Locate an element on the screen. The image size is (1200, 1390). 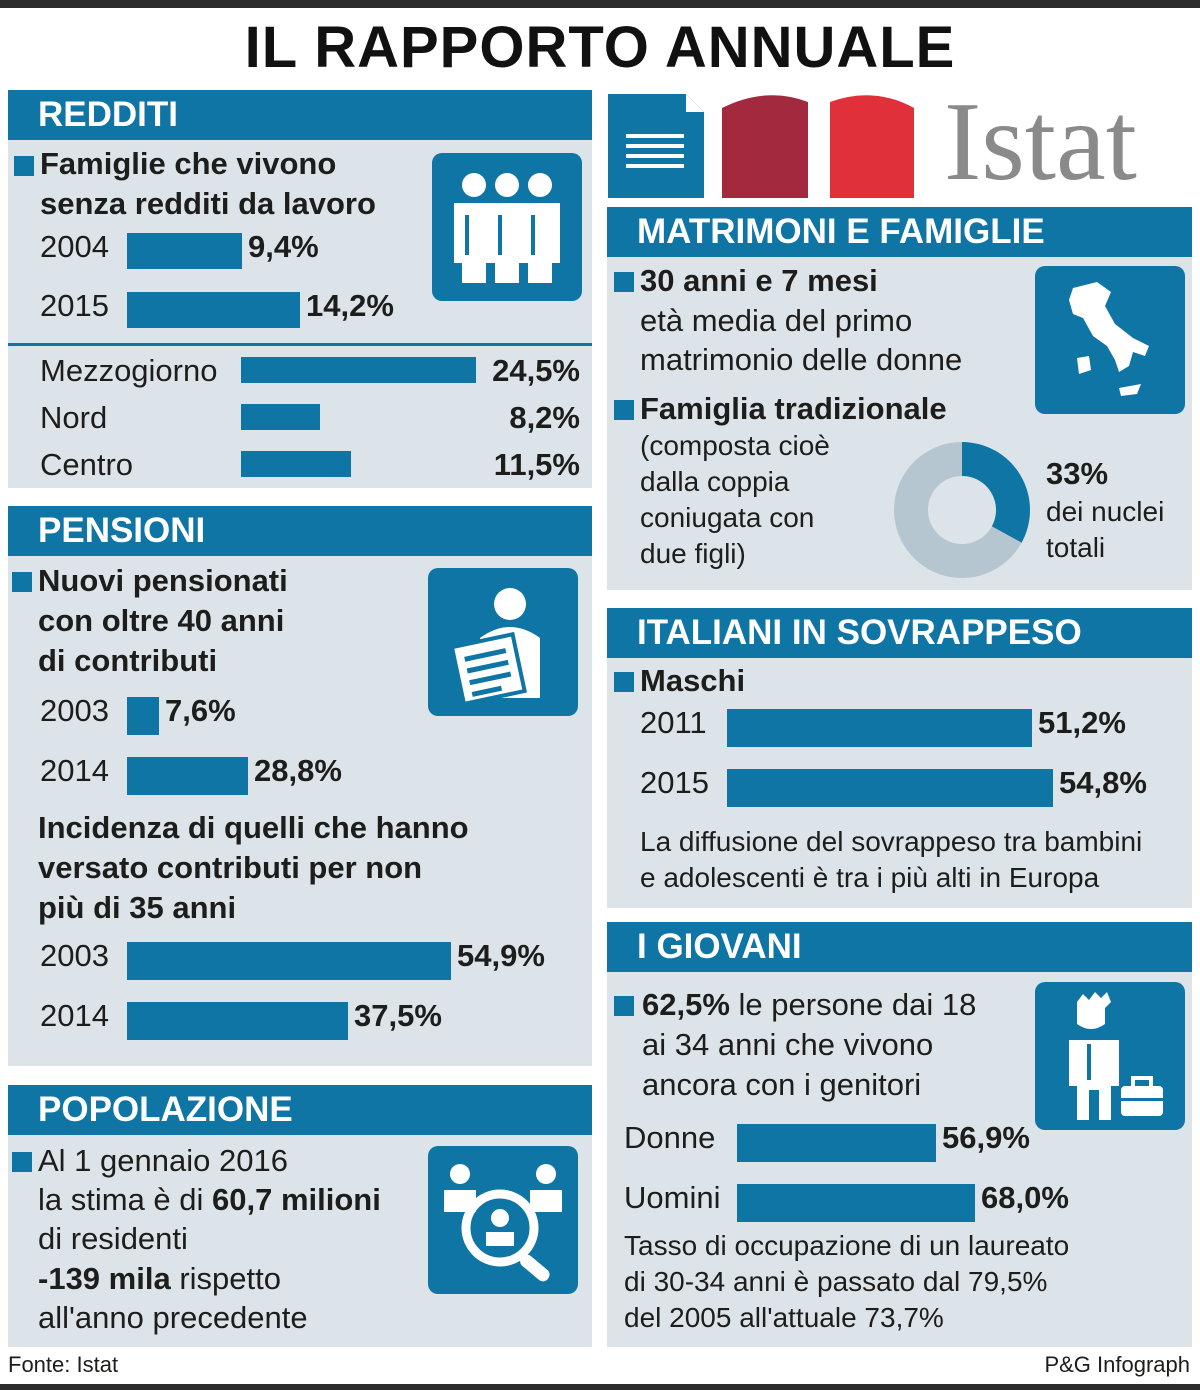
sovrappeso-group: Maschi is located at coordinates (693, 680).